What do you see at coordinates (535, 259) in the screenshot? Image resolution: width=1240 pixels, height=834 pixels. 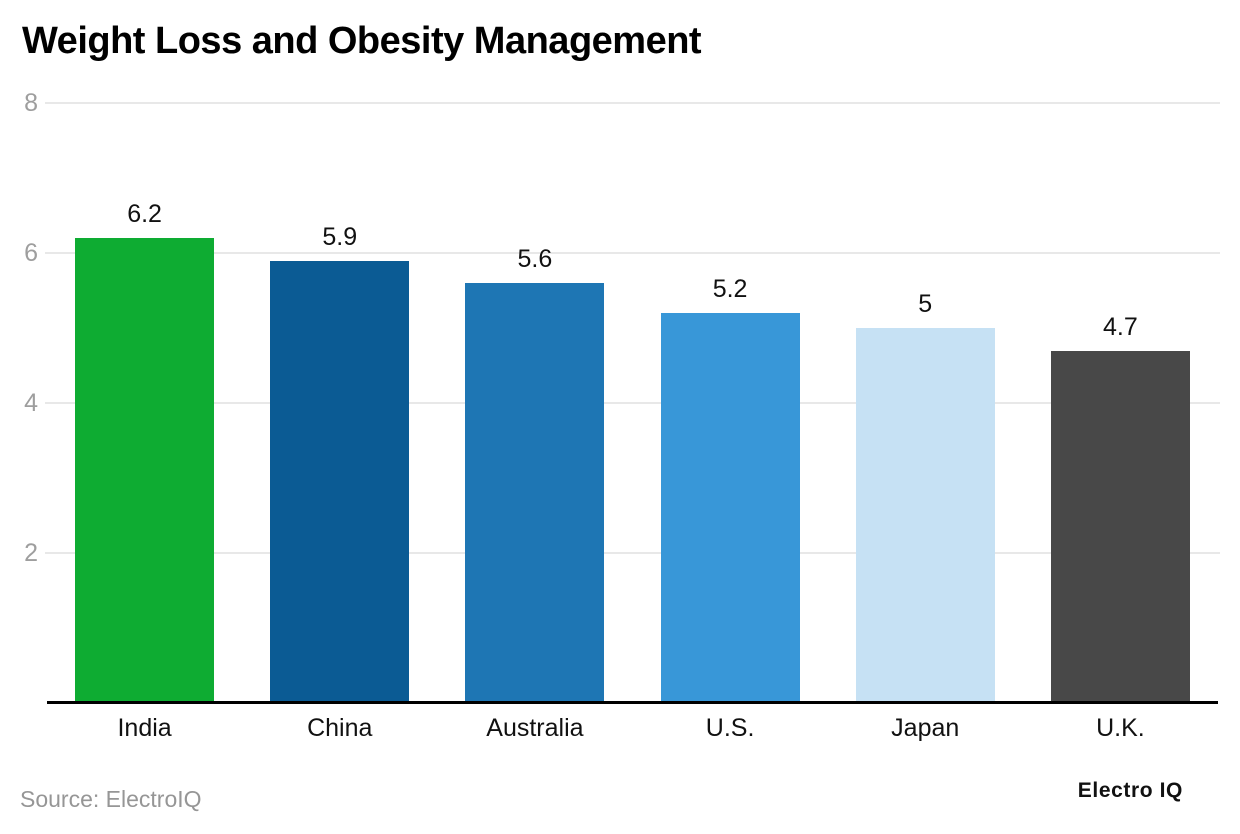 I see `value-label-australia: 5.6` at bounding box center [535, 259].